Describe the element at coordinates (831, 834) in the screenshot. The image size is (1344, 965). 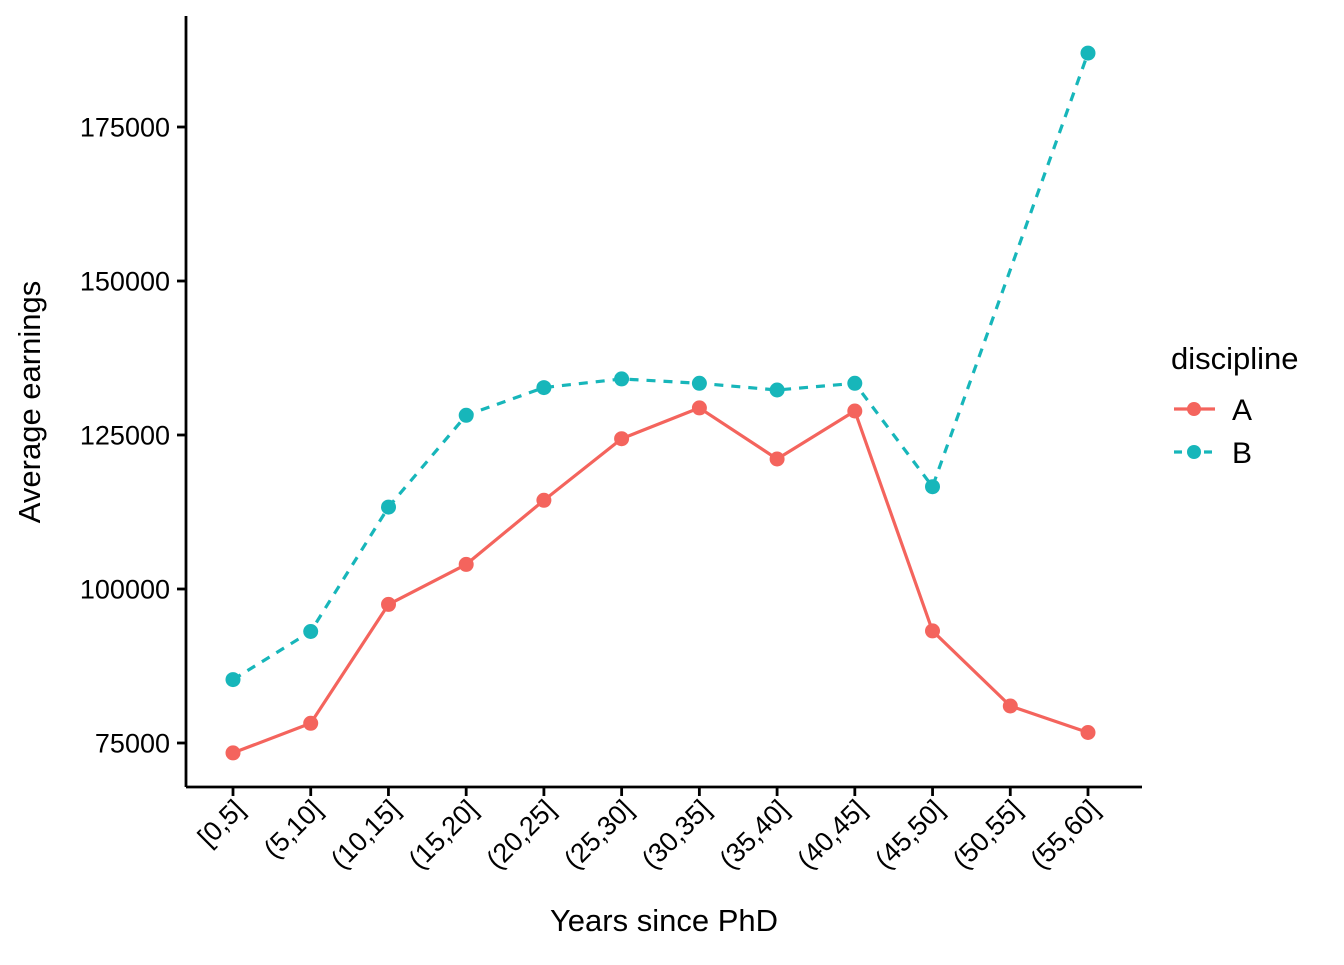
I see `x-tick-label: (40,45]` at that location.